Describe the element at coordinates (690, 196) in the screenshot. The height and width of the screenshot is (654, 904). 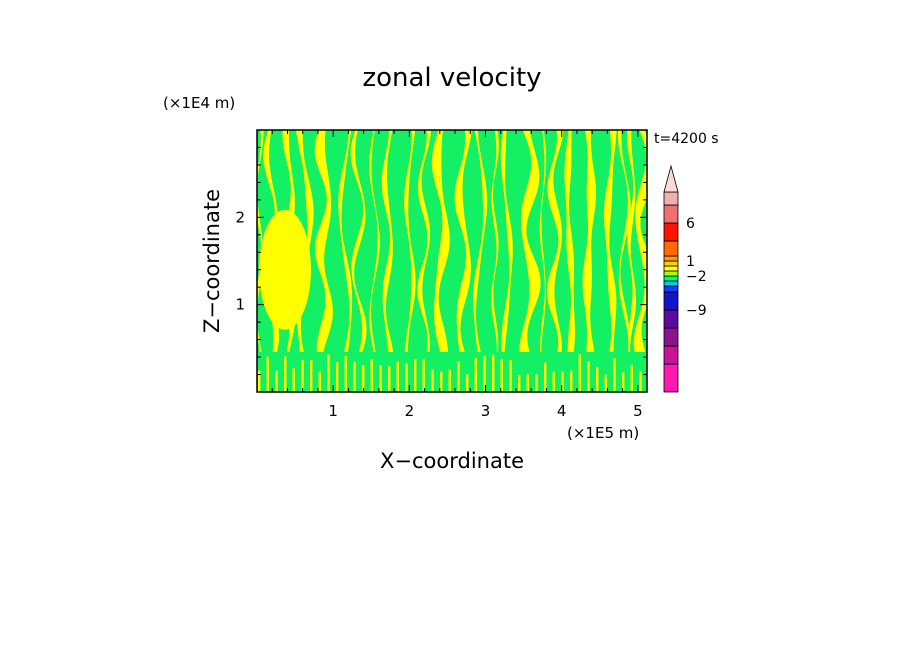
I see `colorbar: 15.1 6 1−2 −9` at that location.